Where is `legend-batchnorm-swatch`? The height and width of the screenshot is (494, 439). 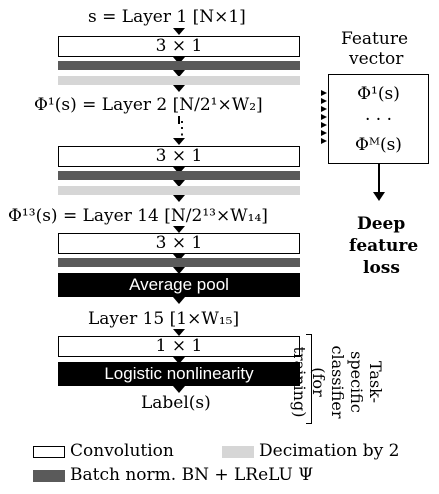 legend-batchnorm-swatch is located at coordinates (49, 476).